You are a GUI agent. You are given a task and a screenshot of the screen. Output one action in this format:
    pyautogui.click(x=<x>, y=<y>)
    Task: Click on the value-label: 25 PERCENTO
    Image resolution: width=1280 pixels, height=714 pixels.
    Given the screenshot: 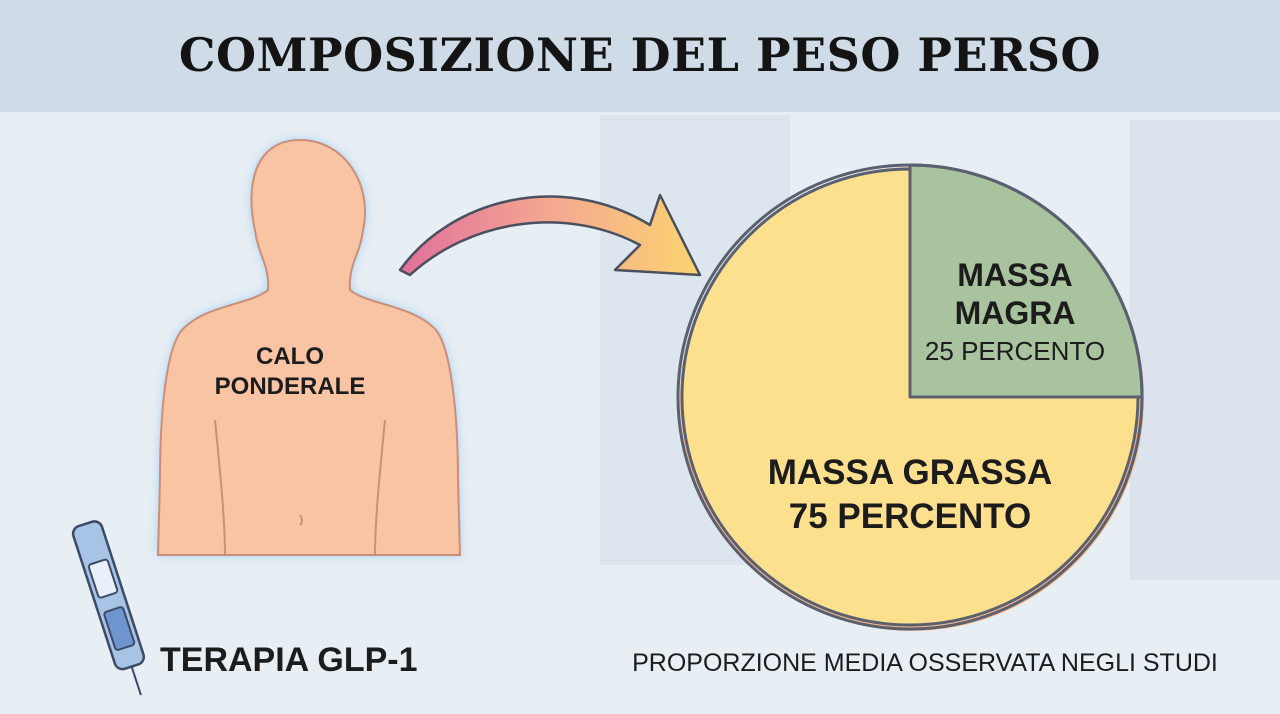 What is the action you would take?
    pyautogui.click(x=1015, y=351)
    